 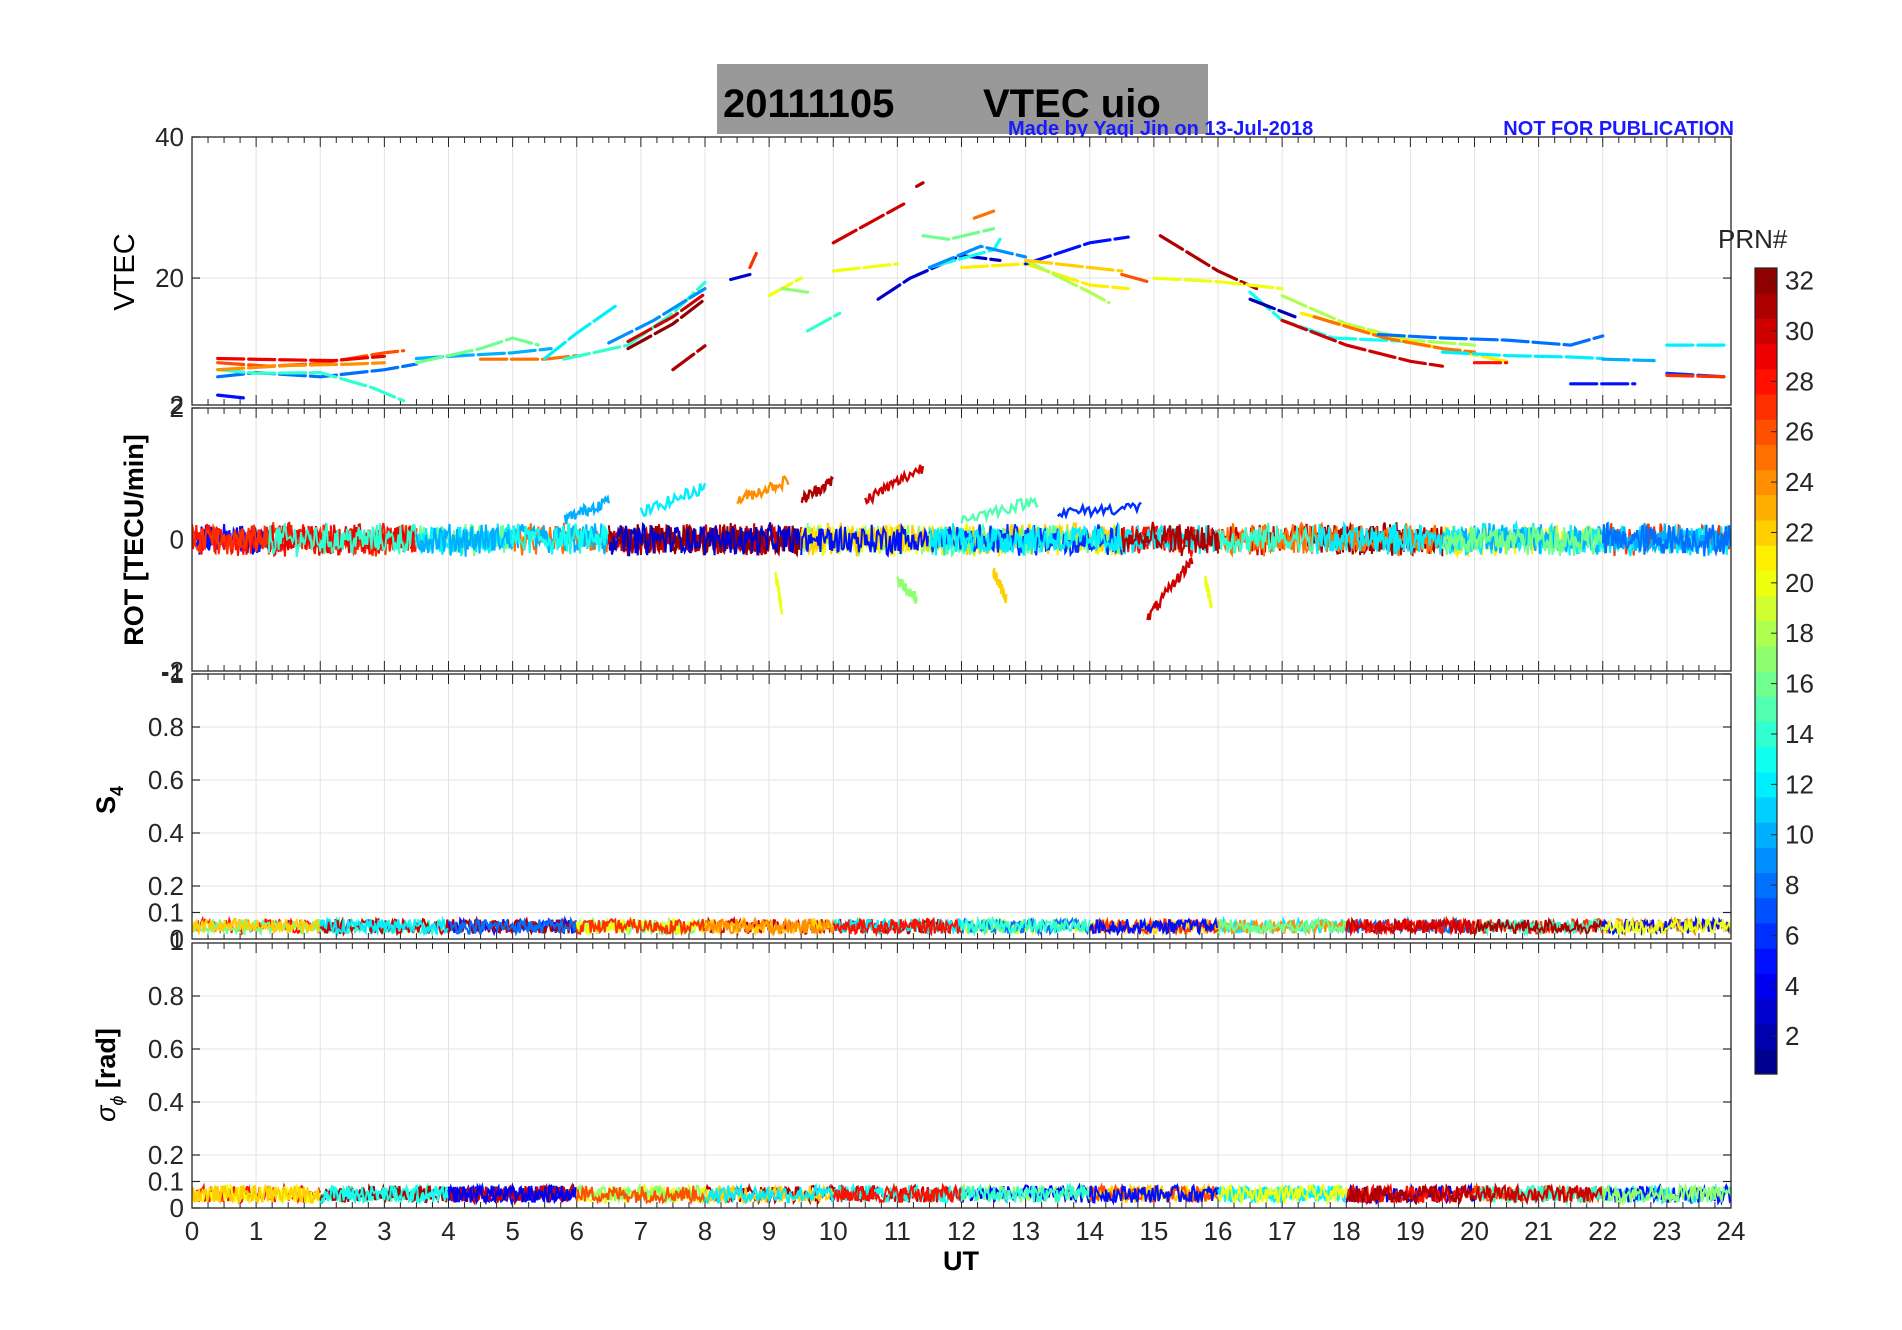 What do you see at coordinates (1792, 1036) in the screenshot?
I see `colorbar-tick-label: 2` at bounding box center [1792, 1036].